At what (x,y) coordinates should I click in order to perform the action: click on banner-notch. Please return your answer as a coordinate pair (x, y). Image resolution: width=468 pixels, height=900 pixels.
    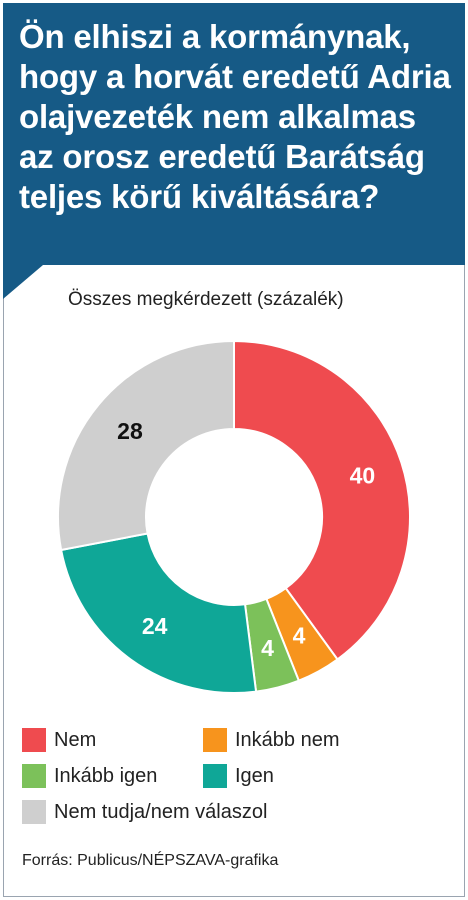
    Looking at the image, I should click on (23, 282).